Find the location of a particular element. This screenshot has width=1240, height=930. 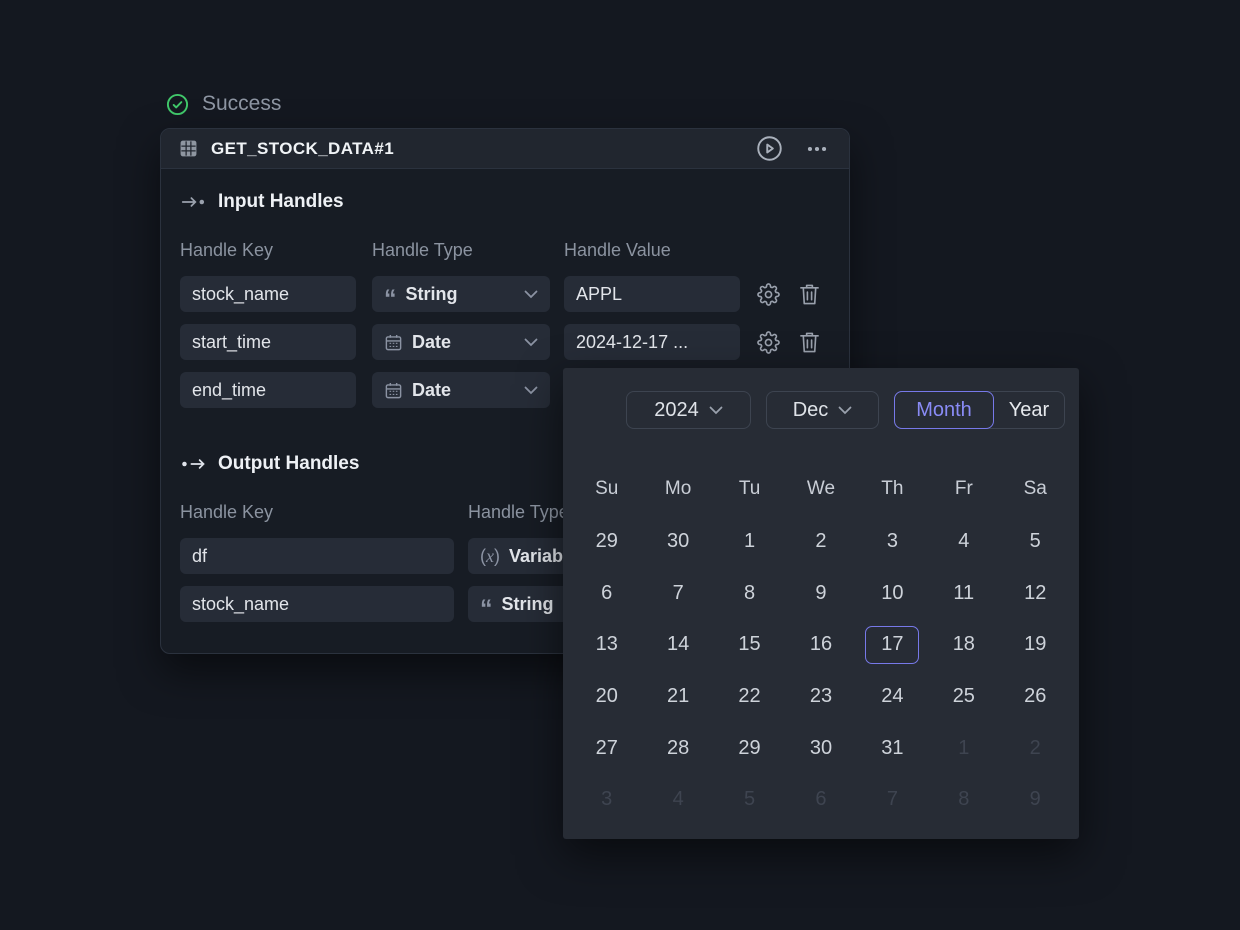

weekday-label: Th is located at coordinates (892, 488).